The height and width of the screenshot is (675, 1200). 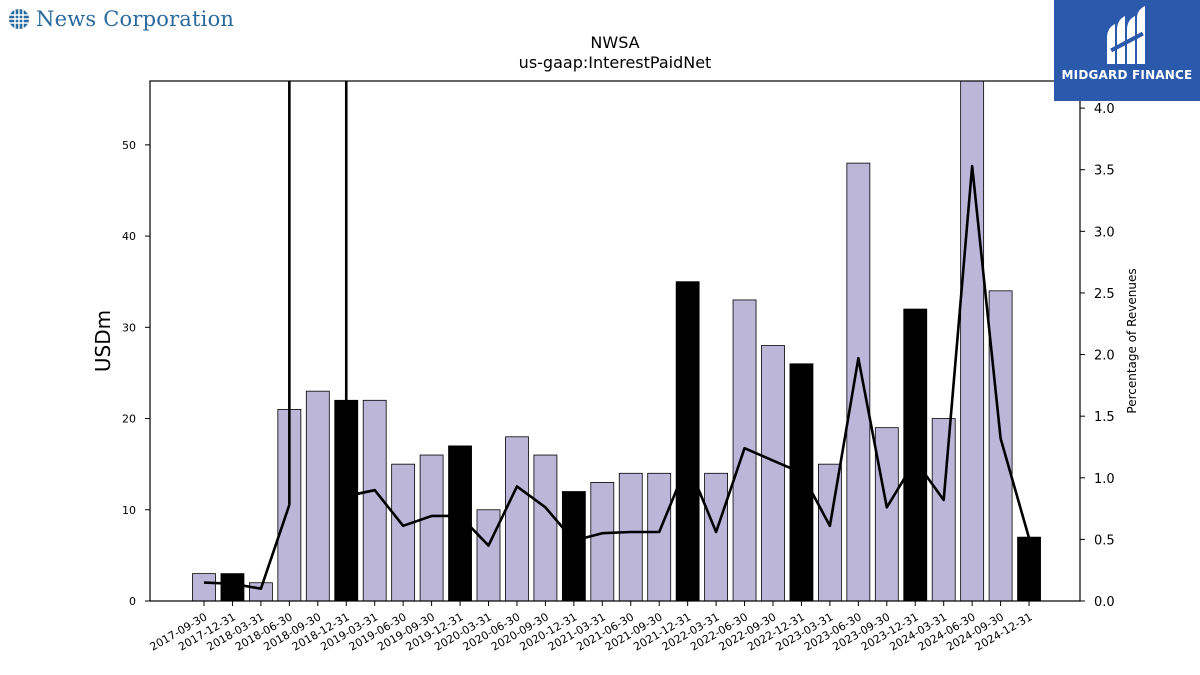 What do you see at coordinates (615, 62) in the screenshot?
I see `chart-subtitle: us-gaap:InterestPaidNet` at bounding box center [615, 62].